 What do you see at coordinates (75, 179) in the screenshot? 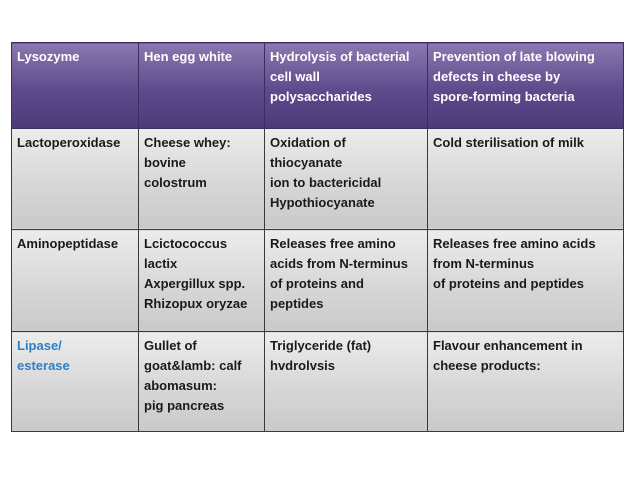
I see `cell-enzyme-lactoperoxidase: Lactoperoxidase` at bounding box center [75, 179].